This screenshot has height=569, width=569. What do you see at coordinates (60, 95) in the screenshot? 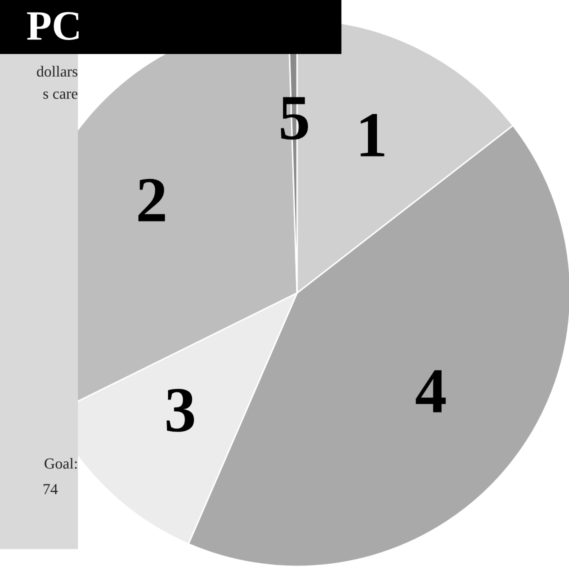
I see `text: s care` at bounding box center [60, 95].